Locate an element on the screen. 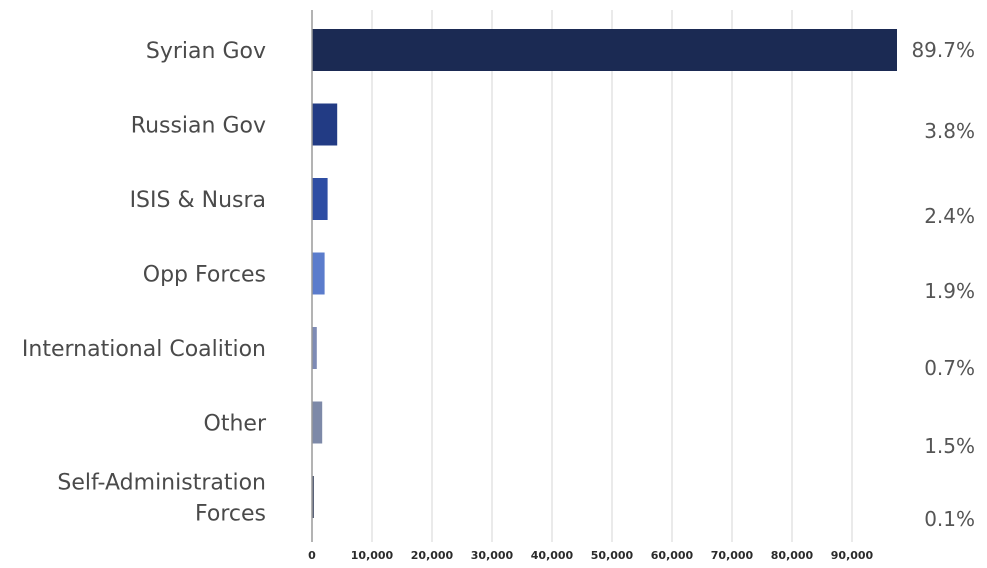 The height and width of the screenshot is (568, 987). value-label: 0.1% is located at coordinates (949, 519).